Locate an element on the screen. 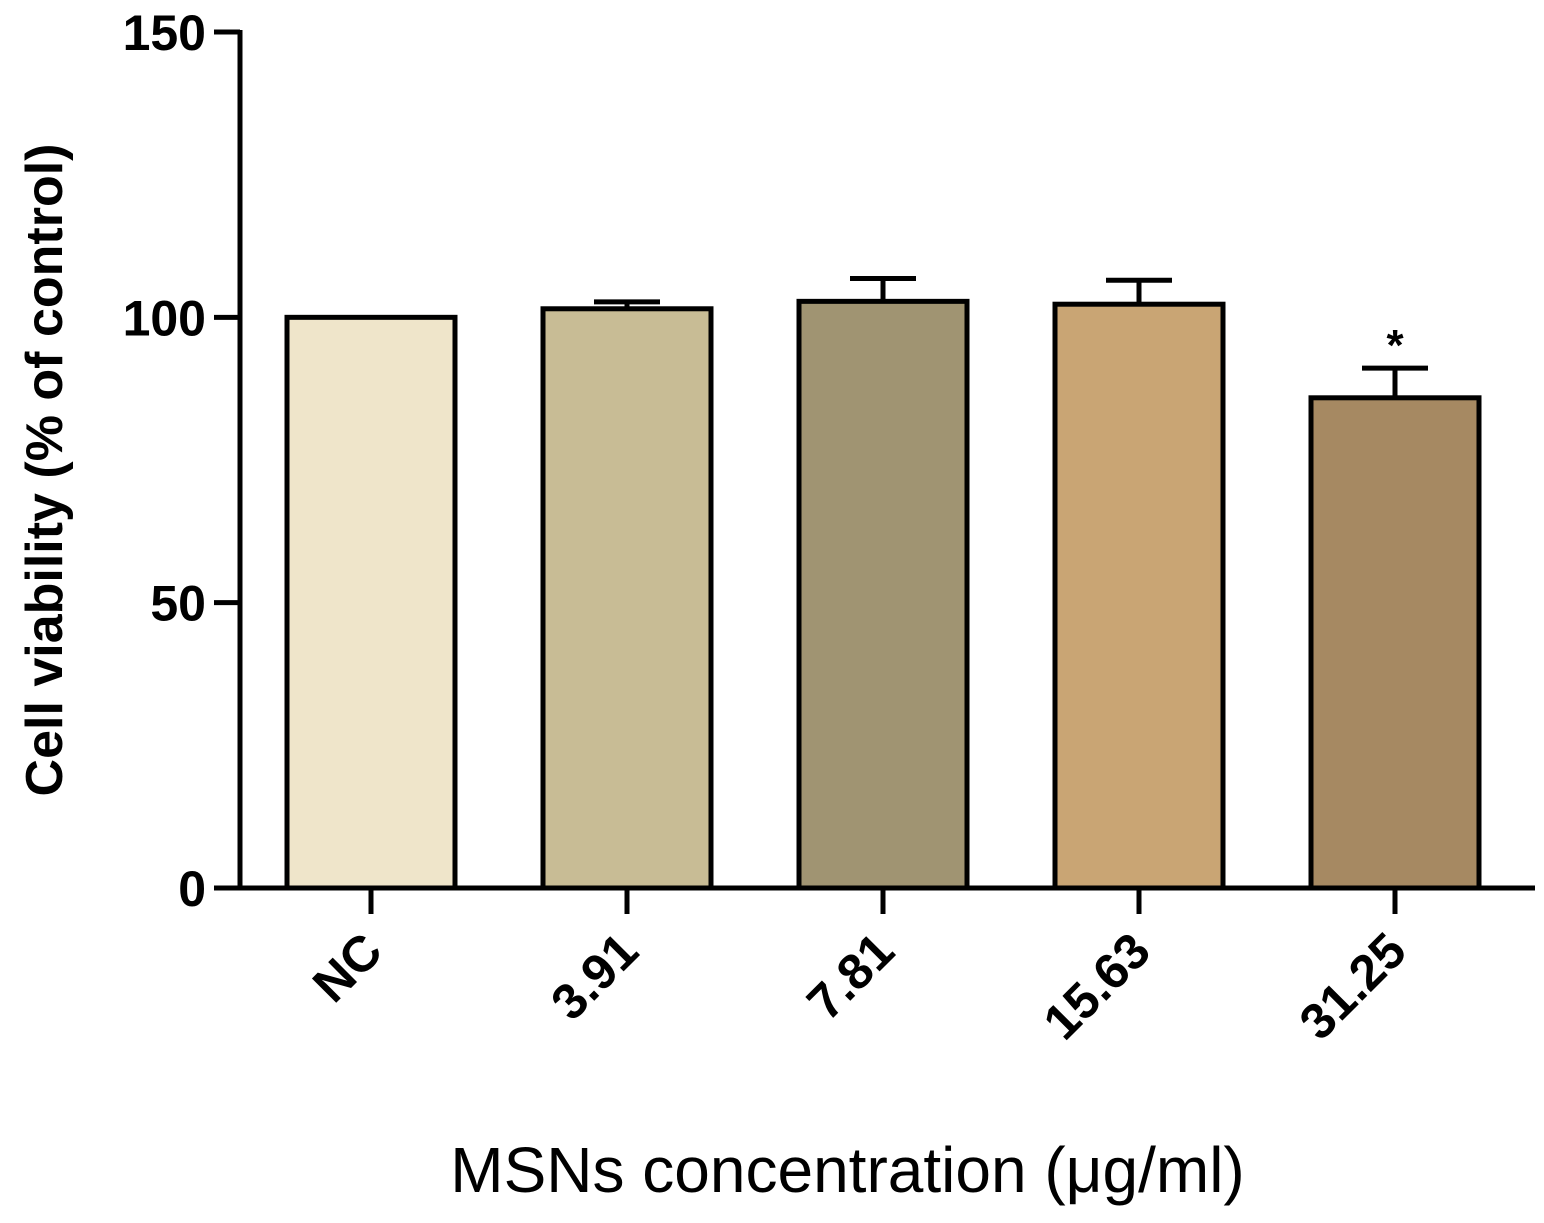 Image resolution: width=1544 pixels, height=1223 pixels. x-tick-label: 3.91 is located at coordinates (594, 976).